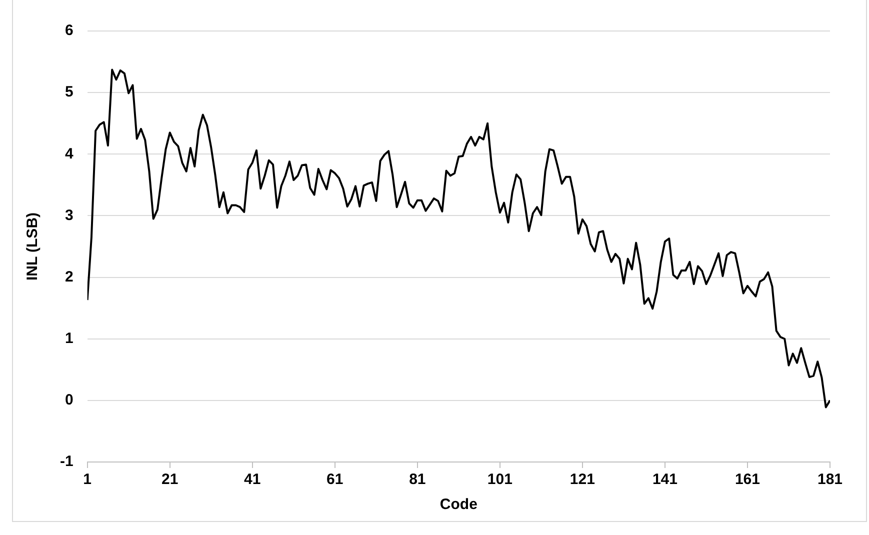 Image resolution: width=869 pixels, height=535 pixels. Describe the element at coordinates (665, 479) in the screenshot. I see `x-tick-label: 141` at that location.